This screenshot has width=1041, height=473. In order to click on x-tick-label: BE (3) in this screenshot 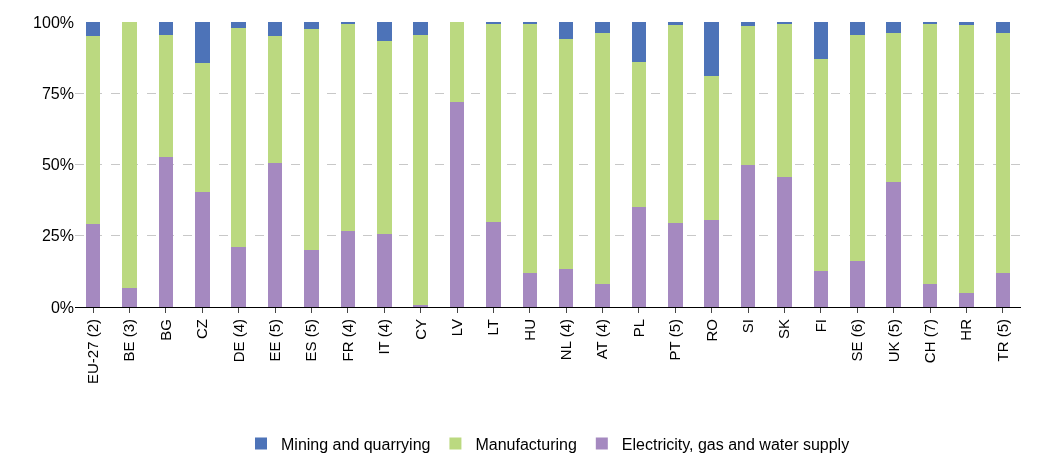, I will do `click(129, 340)`.